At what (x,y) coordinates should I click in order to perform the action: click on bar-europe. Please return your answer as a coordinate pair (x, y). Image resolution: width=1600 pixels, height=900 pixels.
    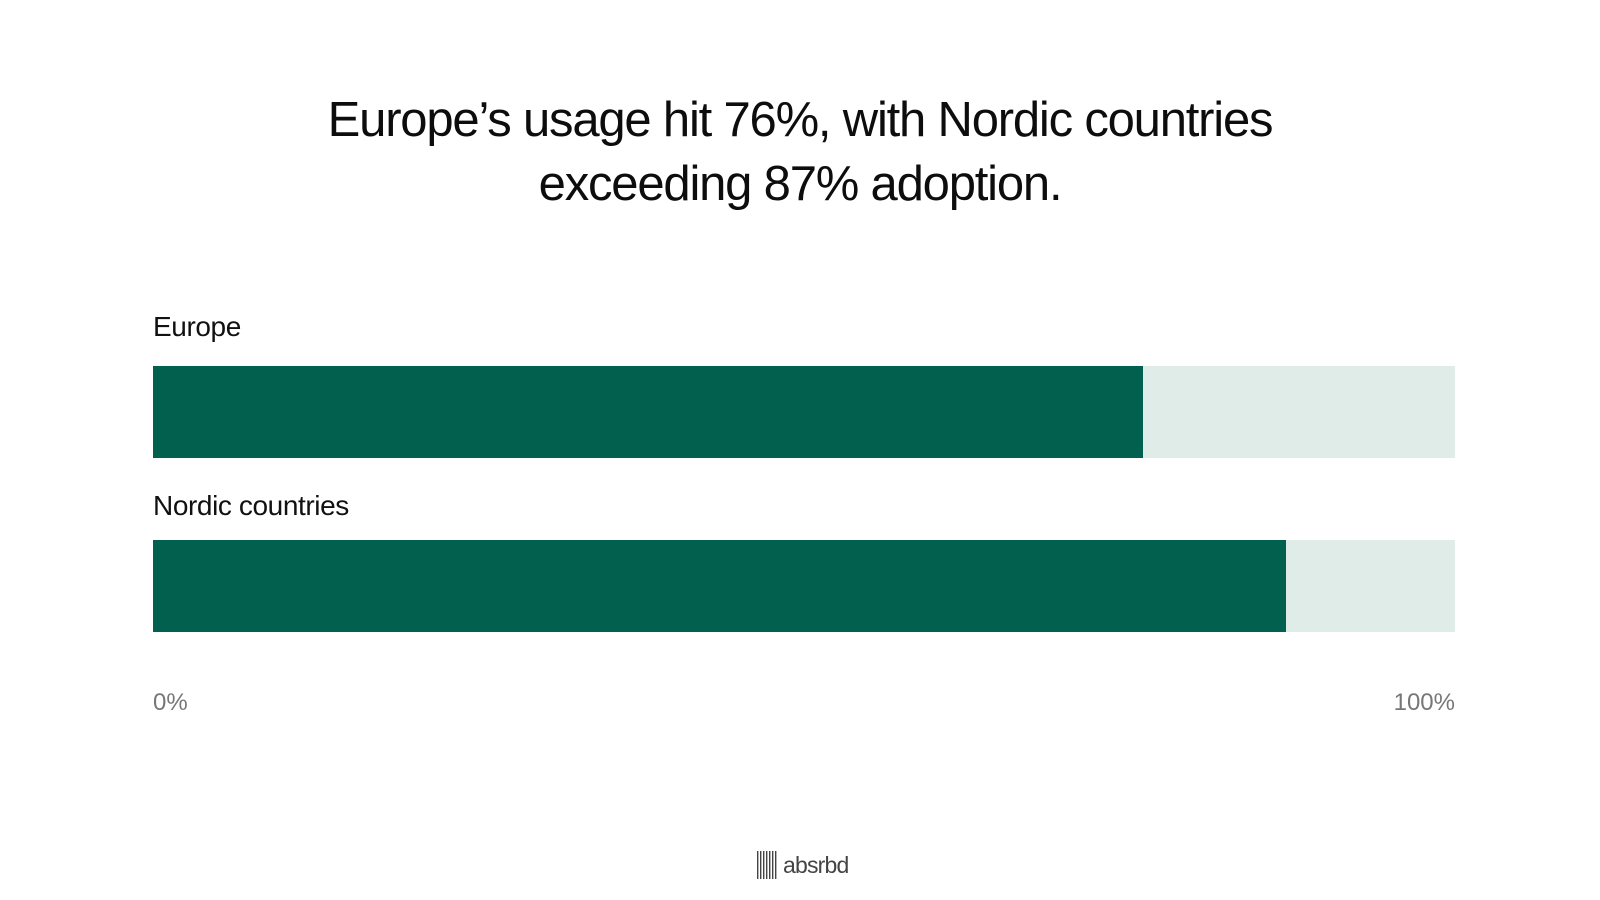
    Looking at the image, I should click on (648, 412).